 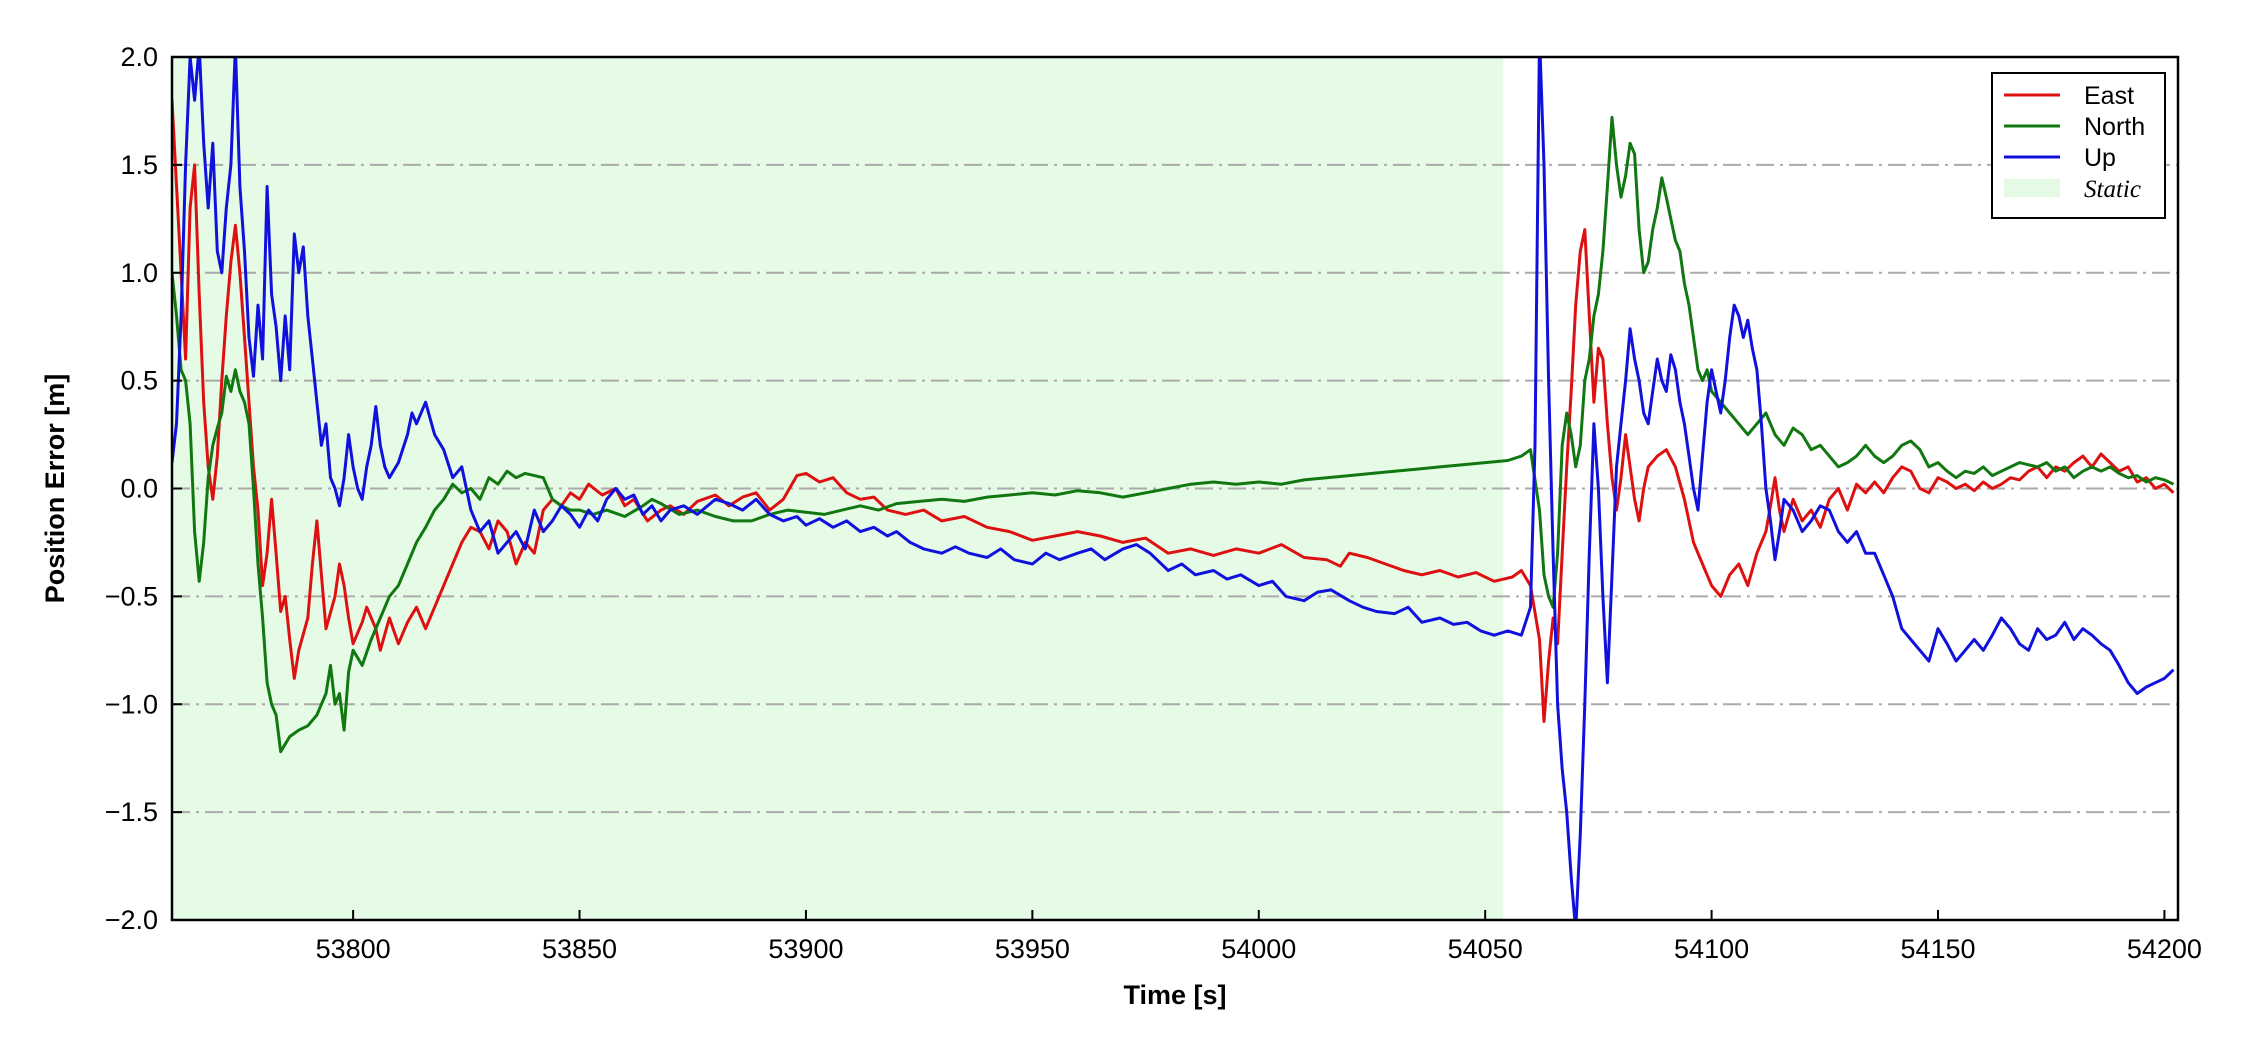 I want to click on x-tick-label: 53800, so click(x=353, y=949).